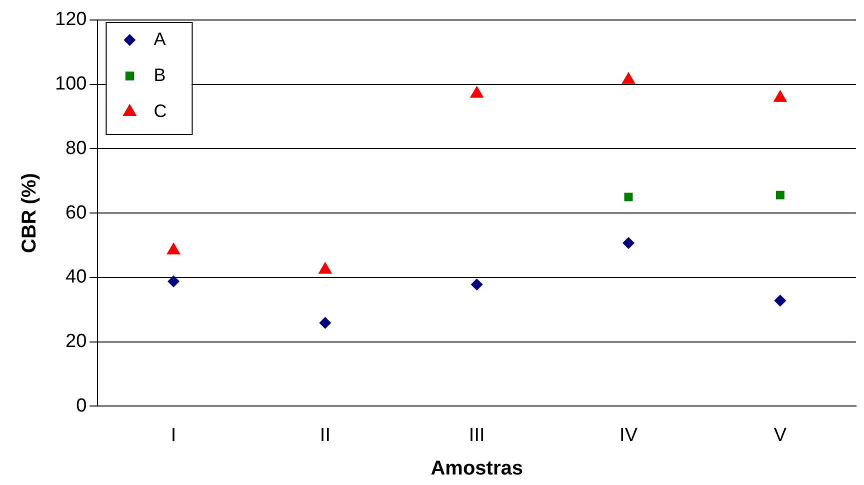 This screenshot has height=485, width=864. I want to click on legend-label: A, so click(160, 38).